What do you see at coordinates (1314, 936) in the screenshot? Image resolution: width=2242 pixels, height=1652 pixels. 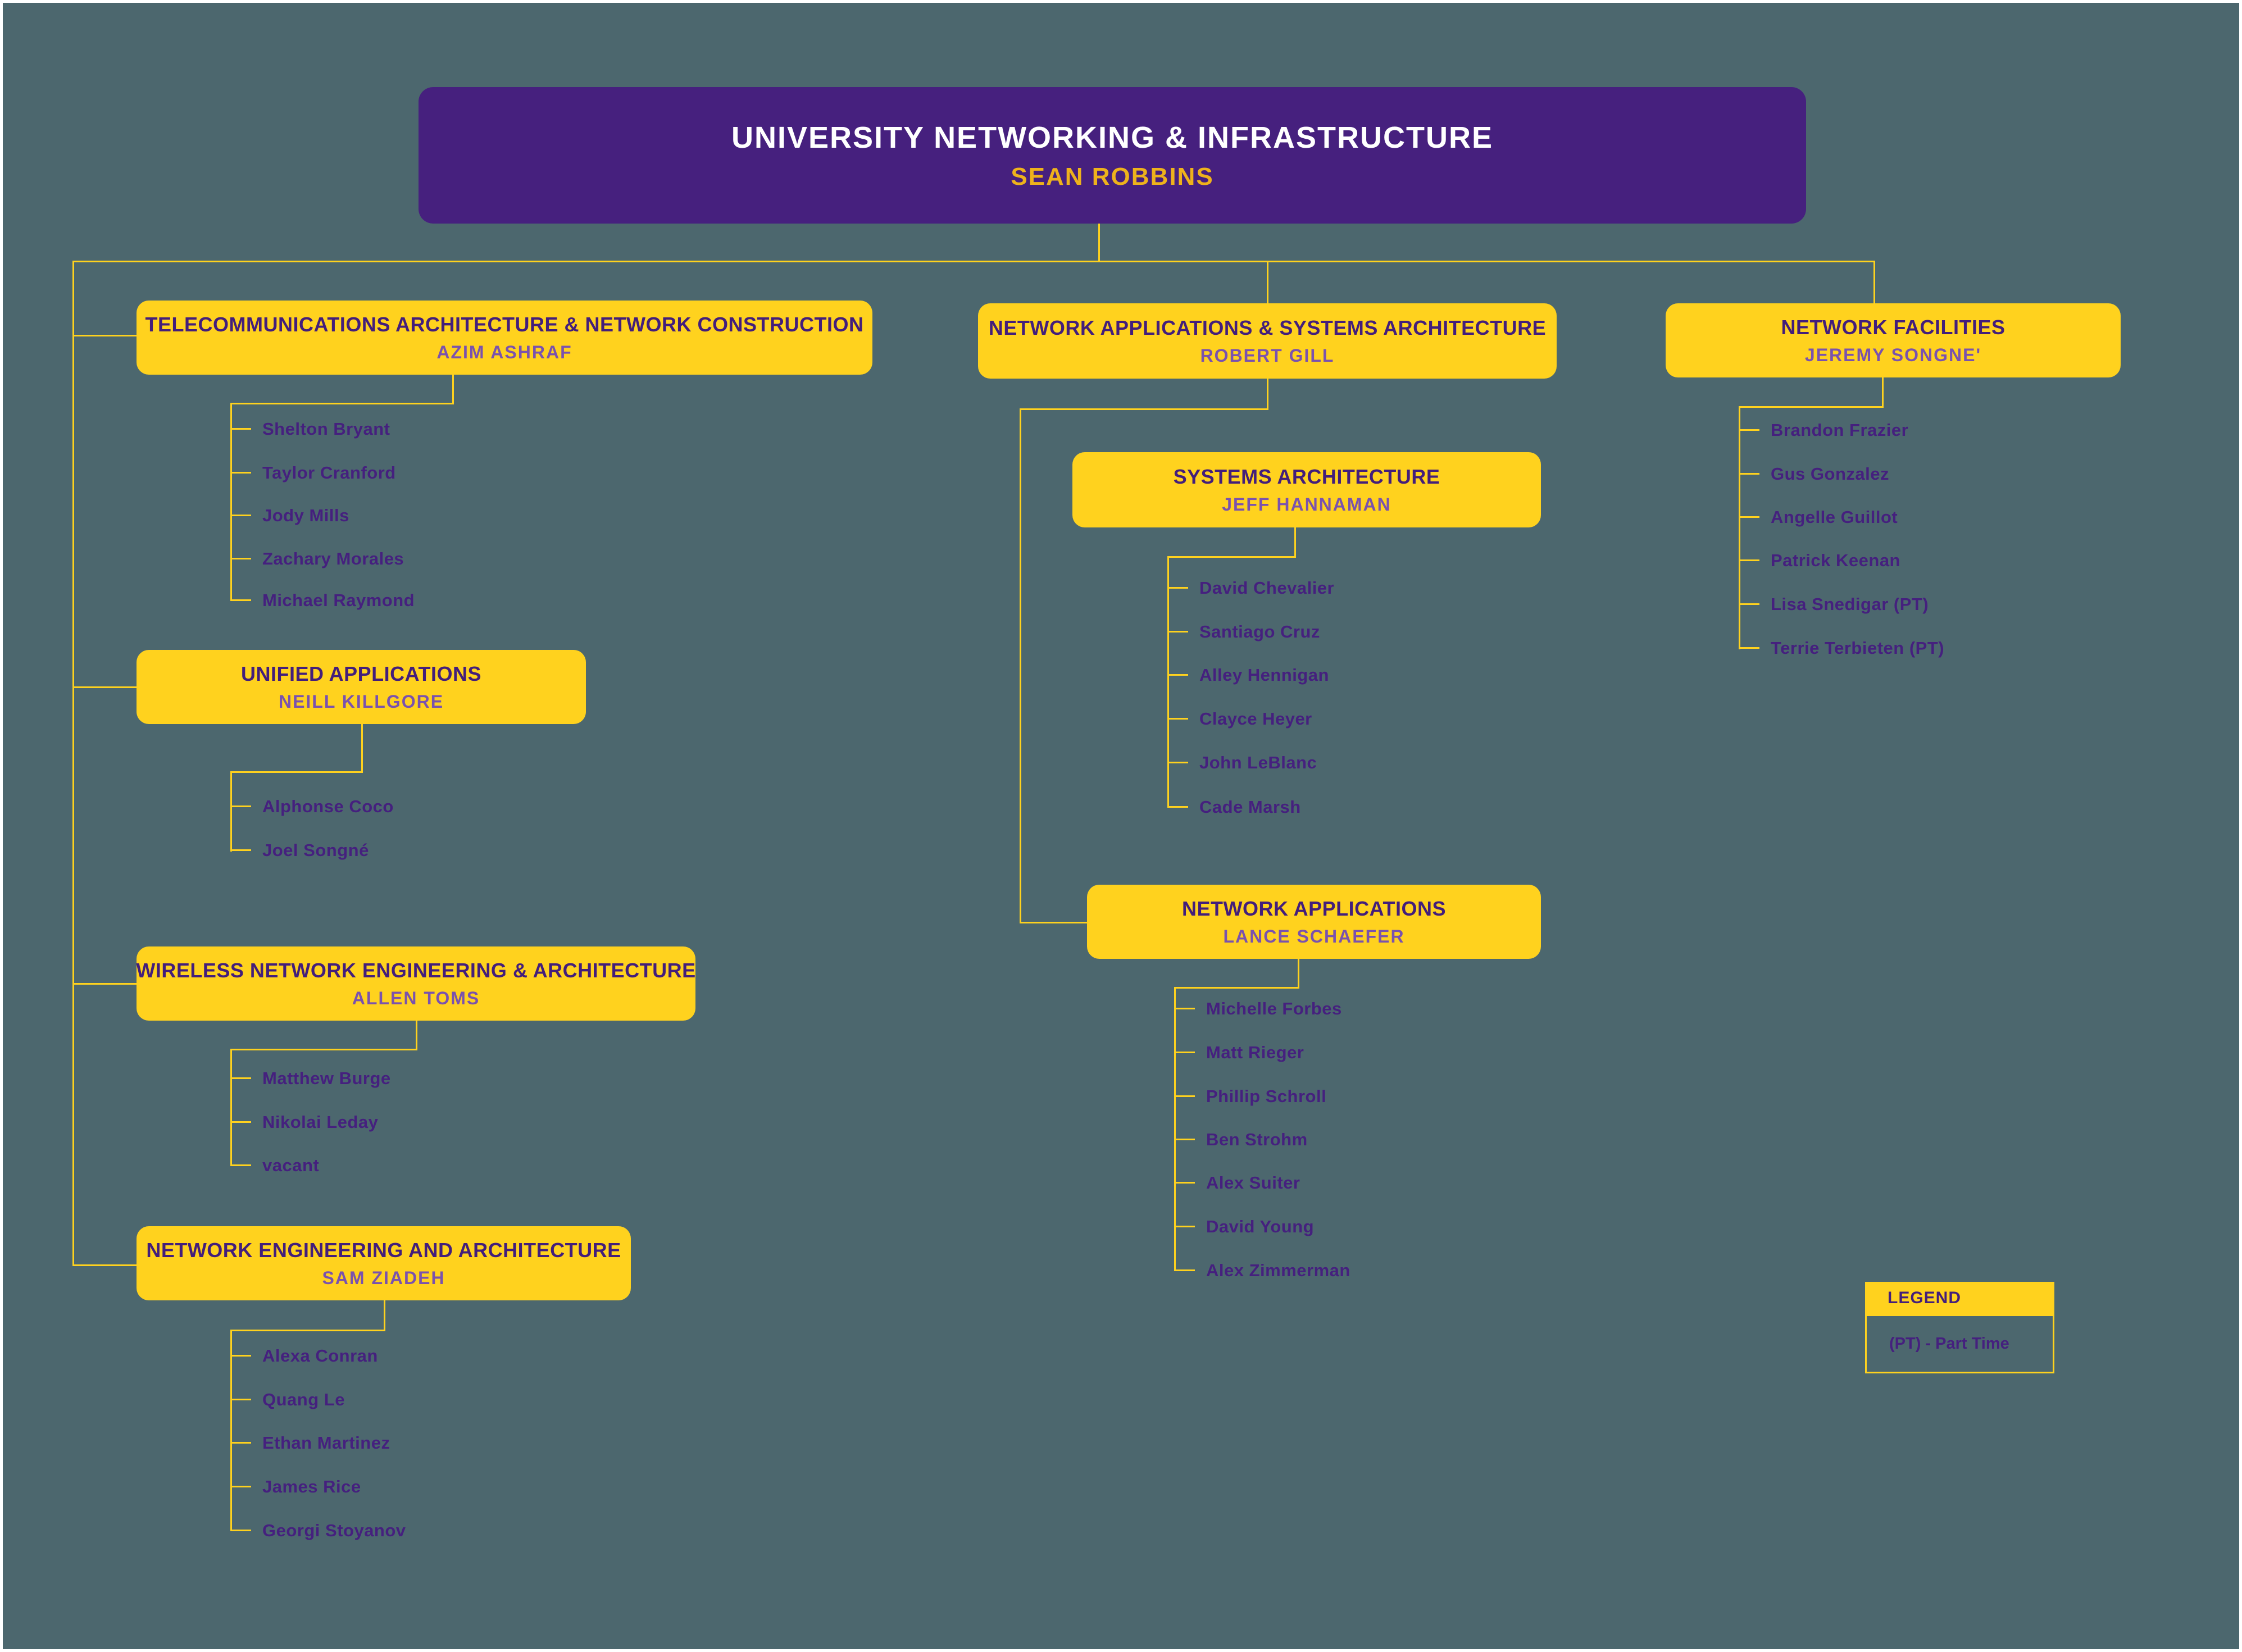 I see `dept-manager-name: LANCE SCHAEFER` at bounding box center [1314, 936].